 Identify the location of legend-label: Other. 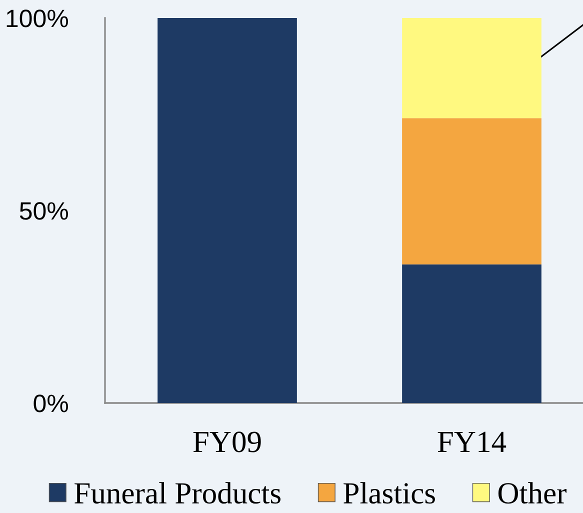
(532, 493).